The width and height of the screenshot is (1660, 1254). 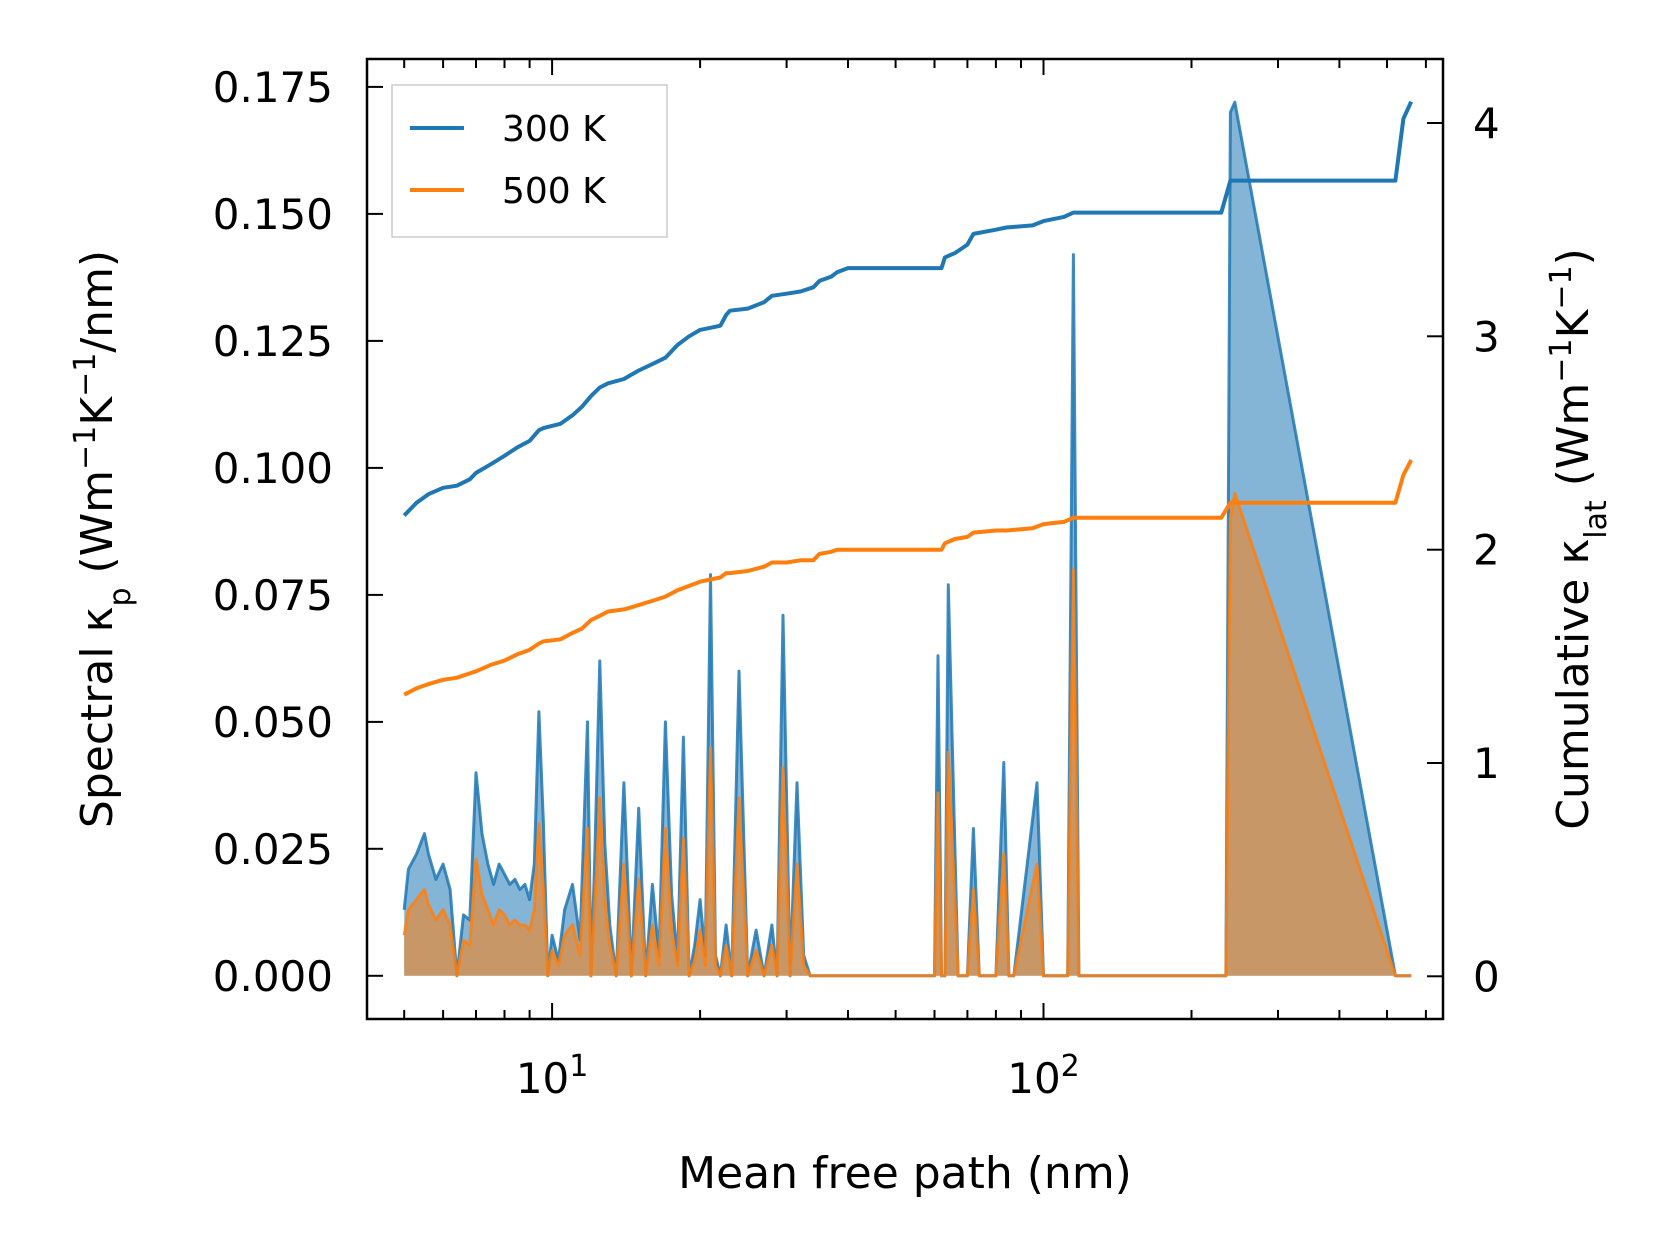 I want to click on y-left-tick-label: 0.150, so click(x=273, y=214).